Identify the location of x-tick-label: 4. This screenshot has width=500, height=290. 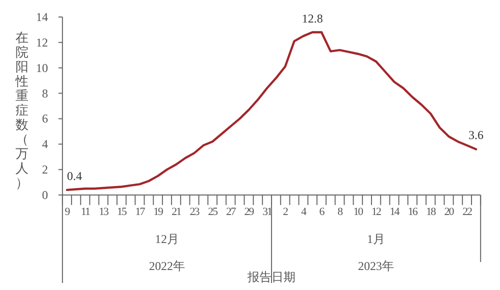
(304, 212).